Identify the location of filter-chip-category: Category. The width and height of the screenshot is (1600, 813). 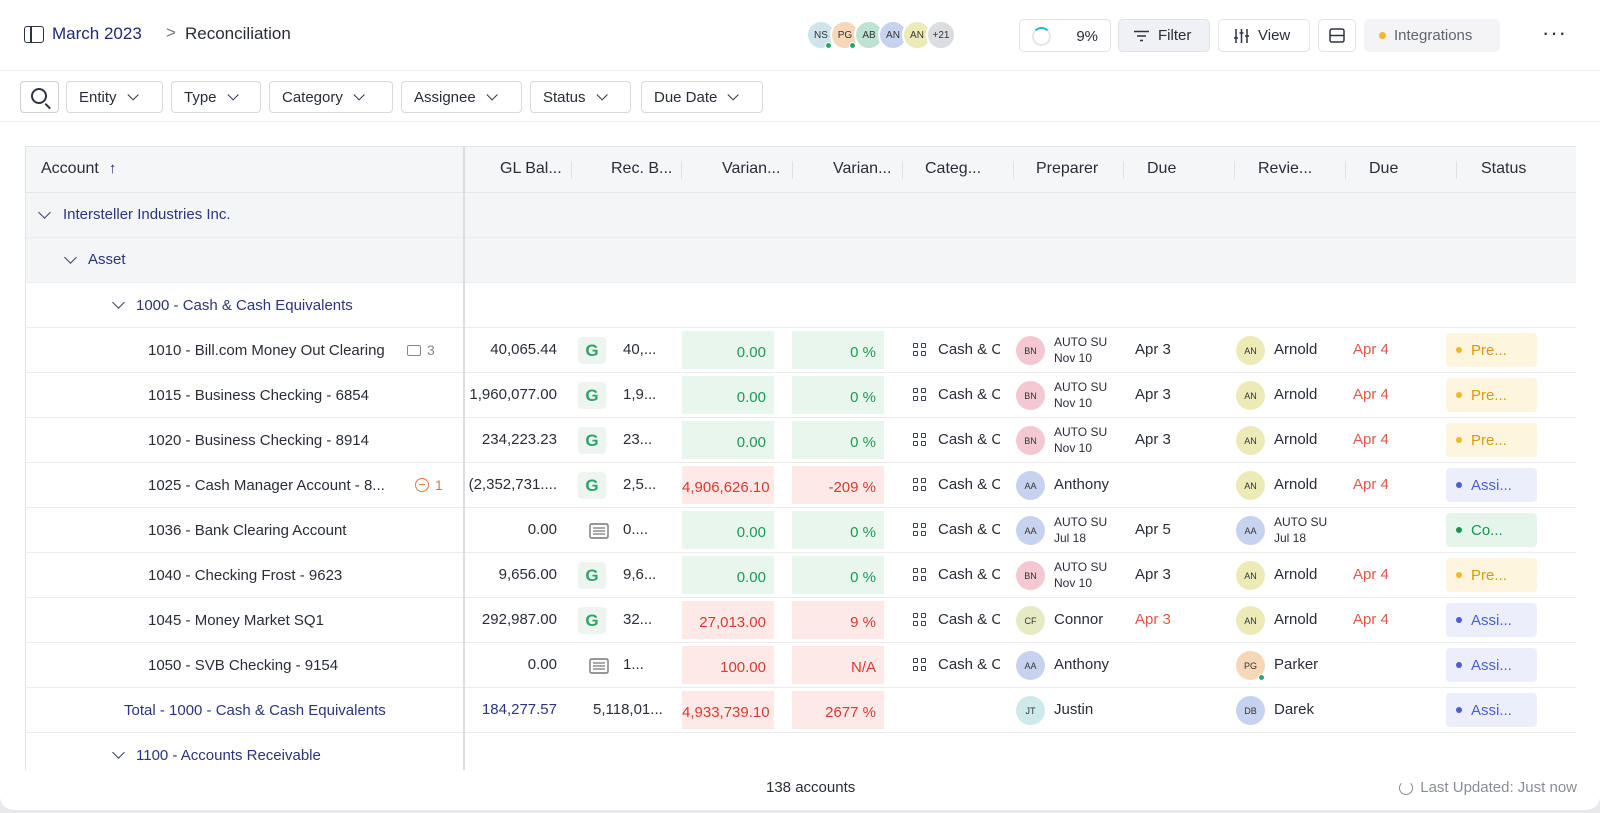
(331, 97).